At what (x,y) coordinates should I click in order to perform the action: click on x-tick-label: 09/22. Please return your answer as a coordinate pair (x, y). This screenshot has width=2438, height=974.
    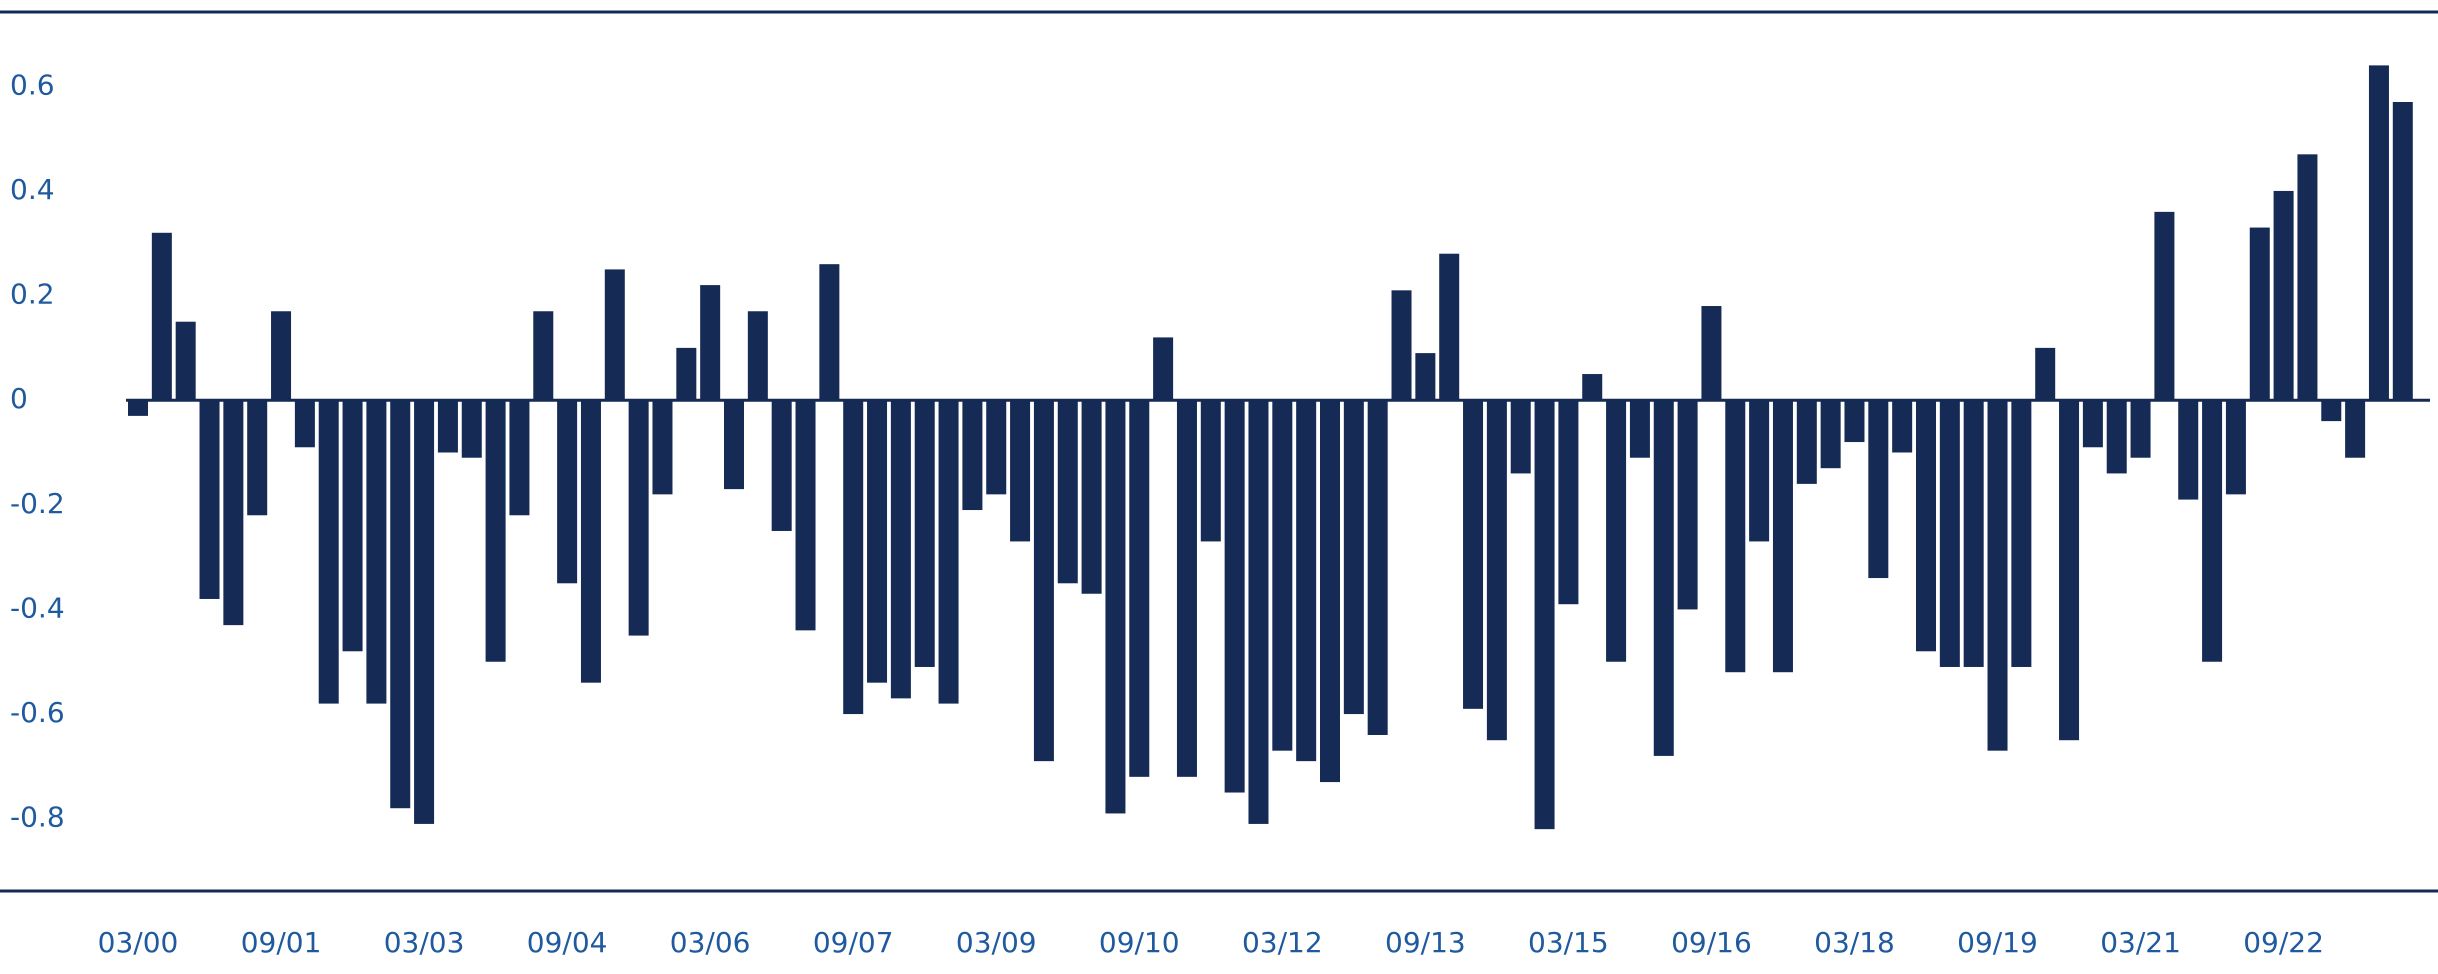
    Looking at the image, I should click on (2283, 942).